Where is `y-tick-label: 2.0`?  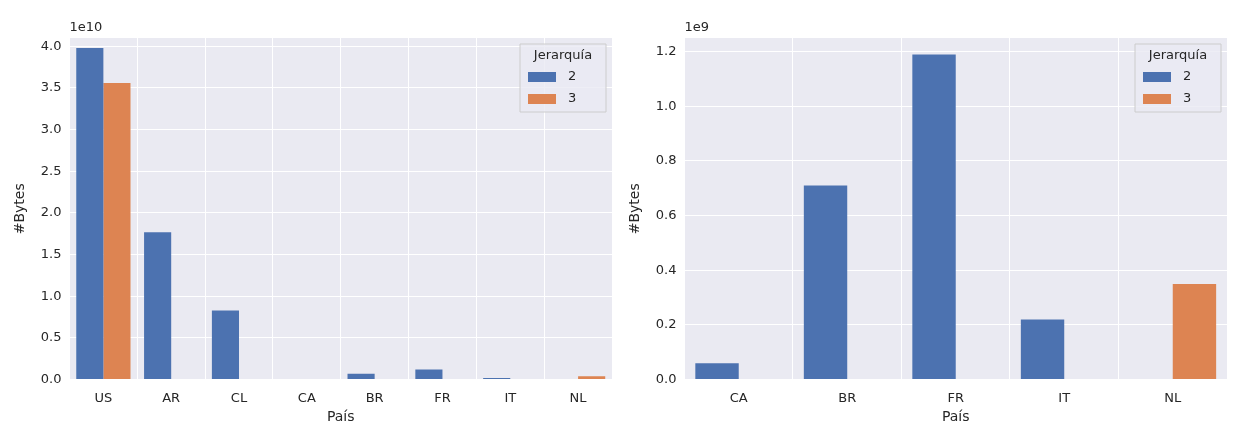 y-tick-label: 2.0 is located at coordinates (51, 212).